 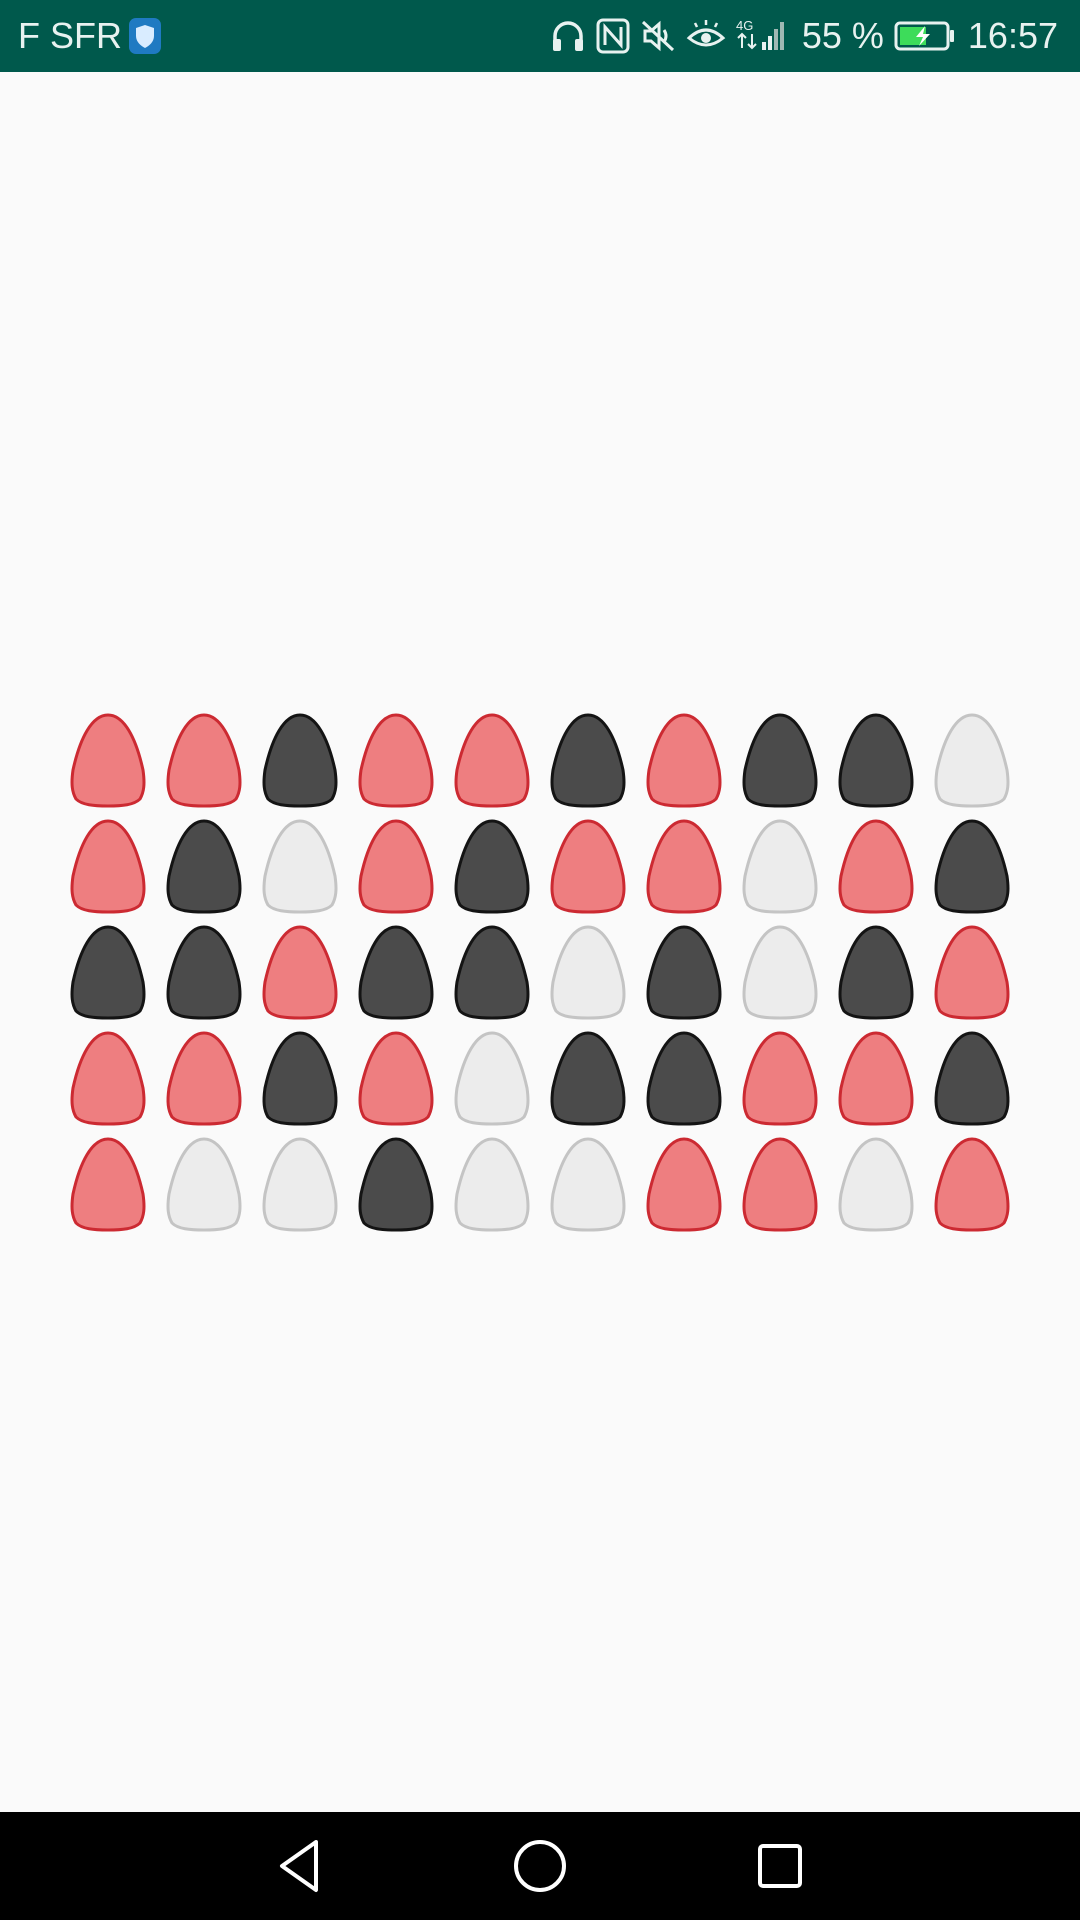 I want to click on piece-black-r3c1, so click(x=108, y=972).